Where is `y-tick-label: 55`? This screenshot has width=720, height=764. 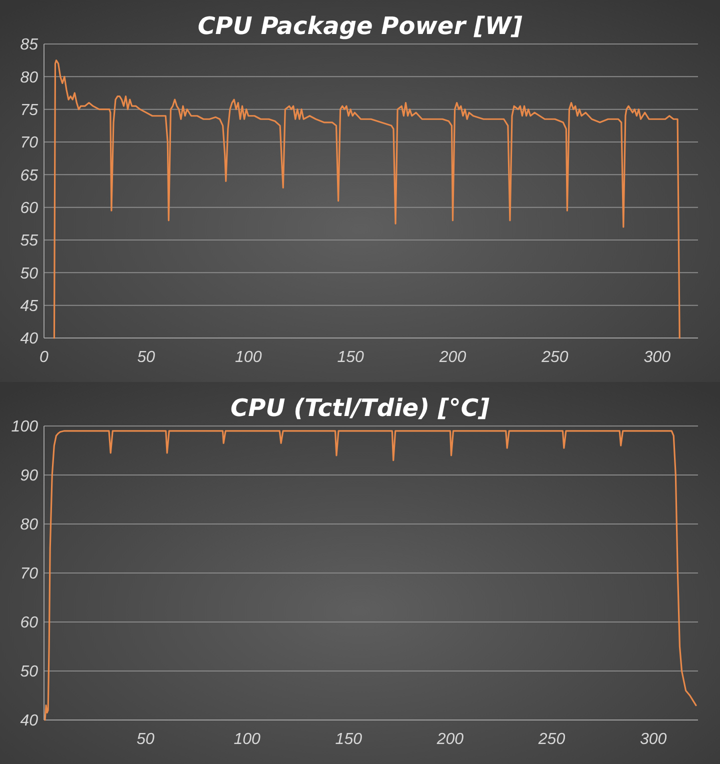
y-tick-label: 55 is located at coordinates (29, 241).